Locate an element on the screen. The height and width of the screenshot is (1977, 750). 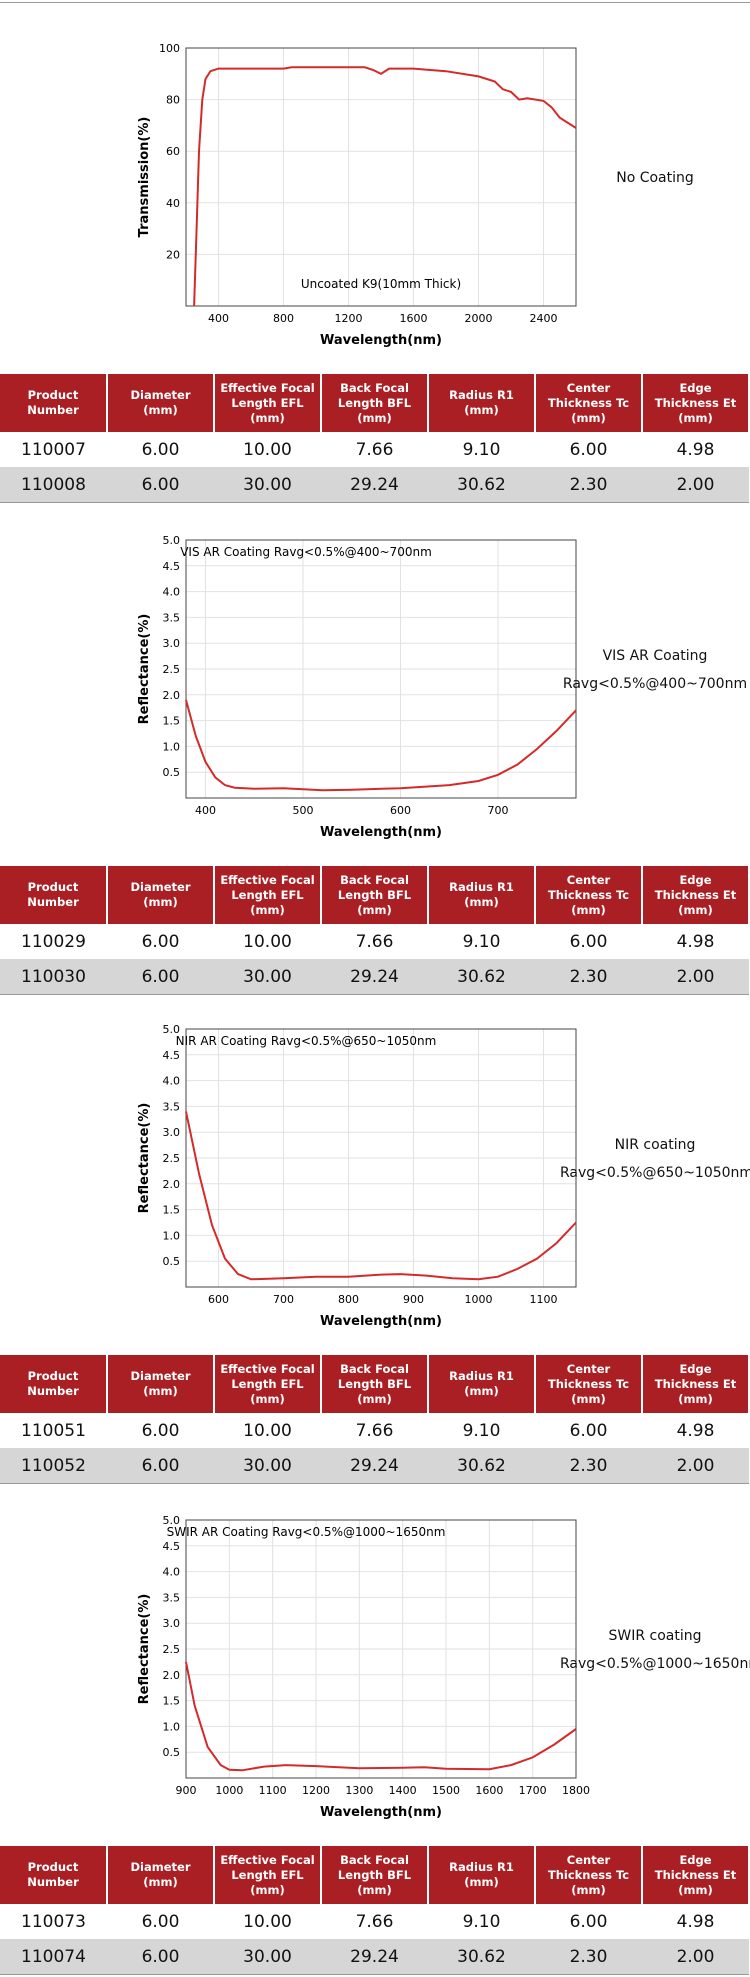
x-tick-label: 1400 is located at coordinates (403, 1790).